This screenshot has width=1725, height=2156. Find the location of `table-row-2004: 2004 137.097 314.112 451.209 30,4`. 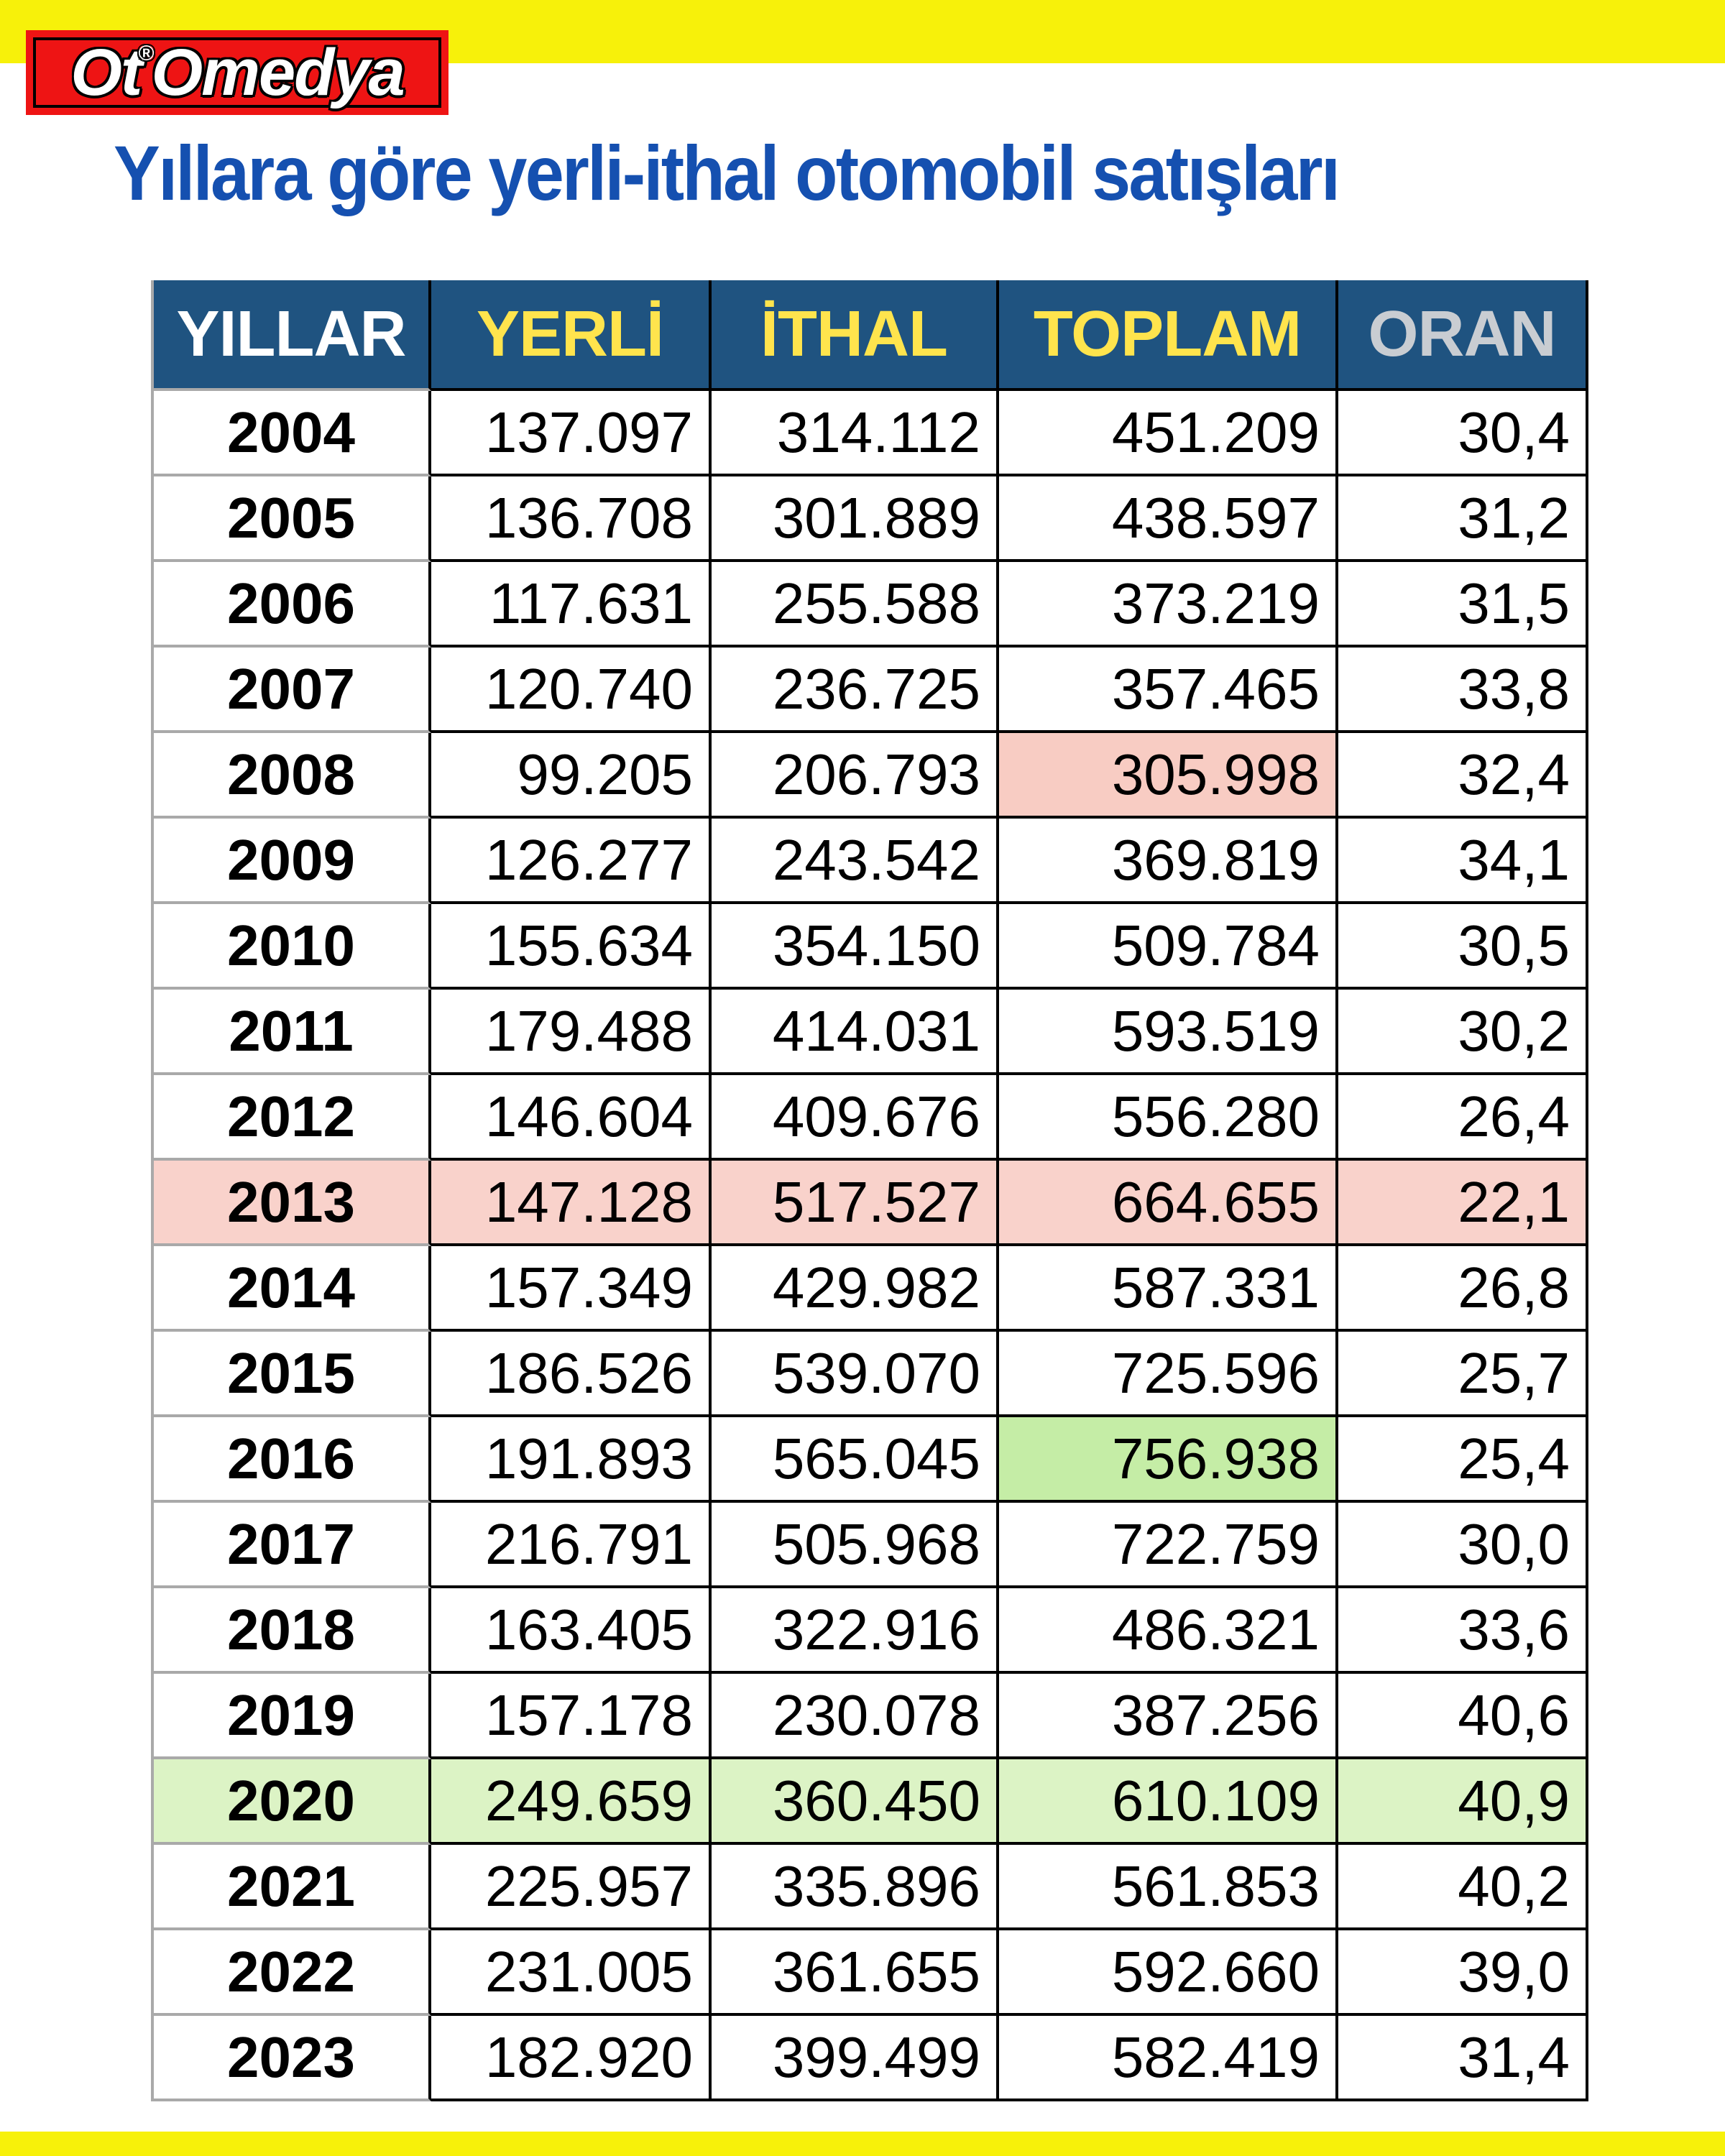

table-row-2004: 2004 137.097 314.112 451.209 30,4 is located at coordinates (871, 434).